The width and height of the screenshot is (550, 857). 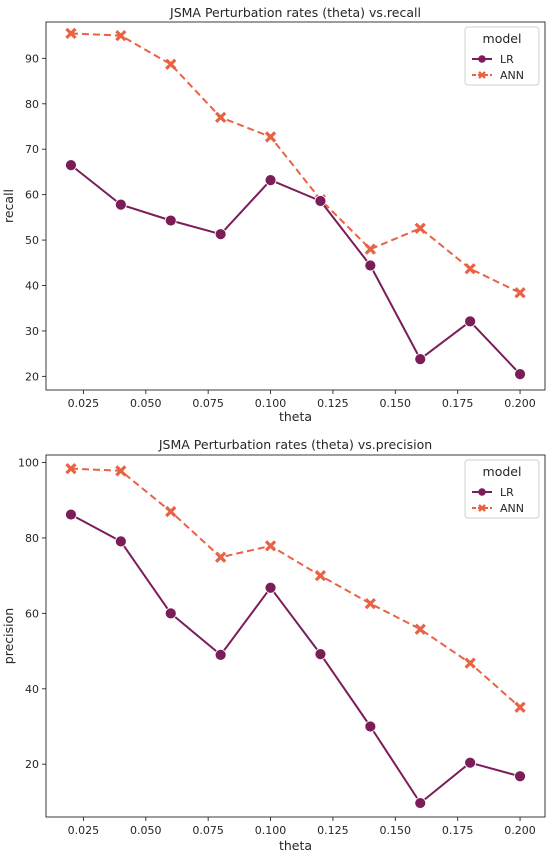 What do you see at coordinates (32, 149) in the screenshot?
I see `y-tick-label: 70` at bounding box center [32, 149].